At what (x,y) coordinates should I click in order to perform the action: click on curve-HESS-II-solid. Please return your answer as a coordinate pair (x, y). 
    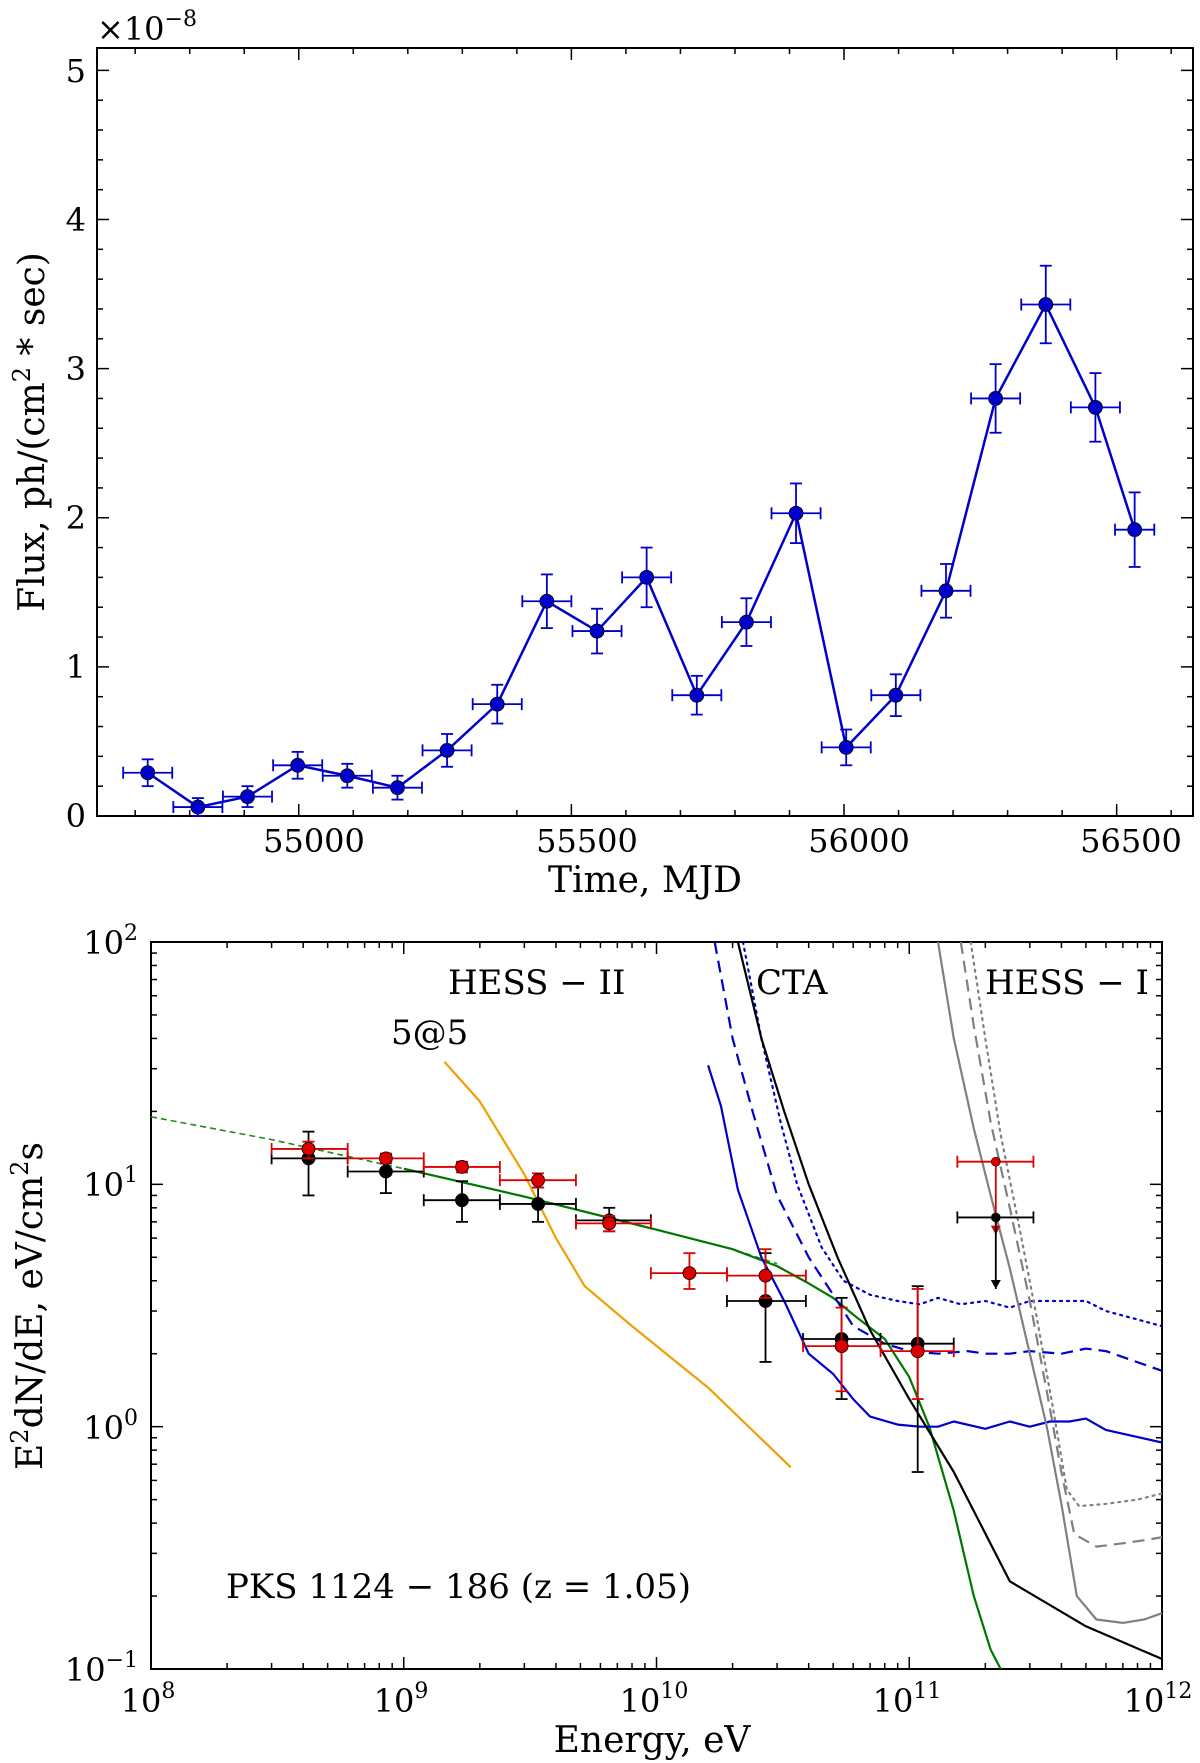
    Looking at the image, I should click on (934, 1254).